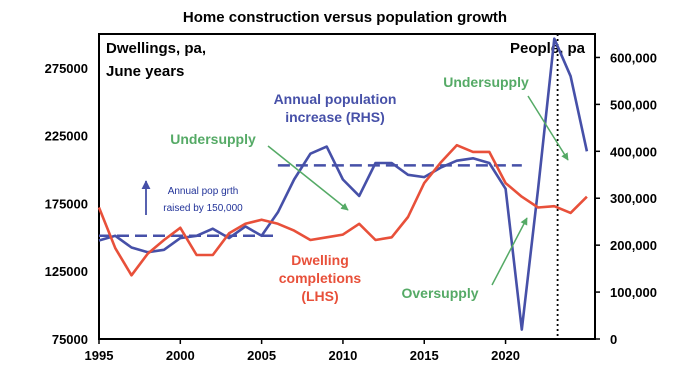  Describe the element at coordinates (203, 200) in the screenshot. I see `pop-growth-annotation: Annual pop grth raised by 150,000` at that location.